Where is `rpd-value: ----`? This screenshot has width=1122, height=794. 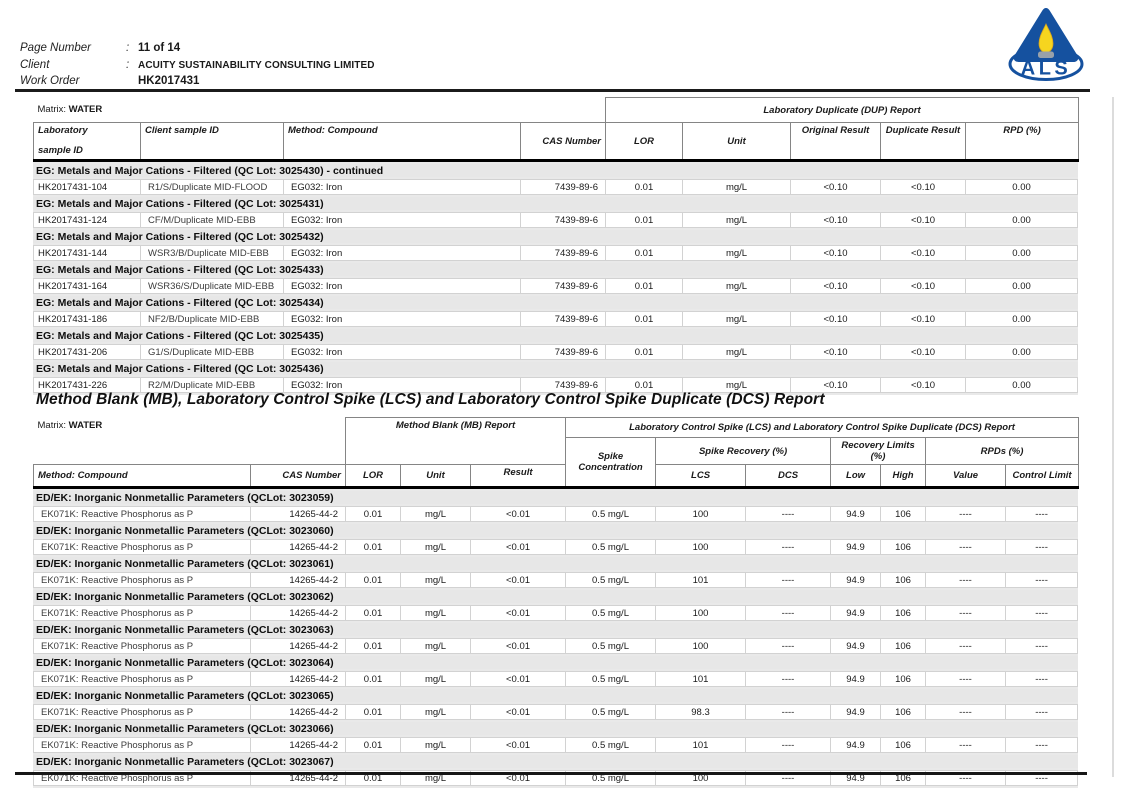 rpd-value: ---- is located at coordinates (965, 514).